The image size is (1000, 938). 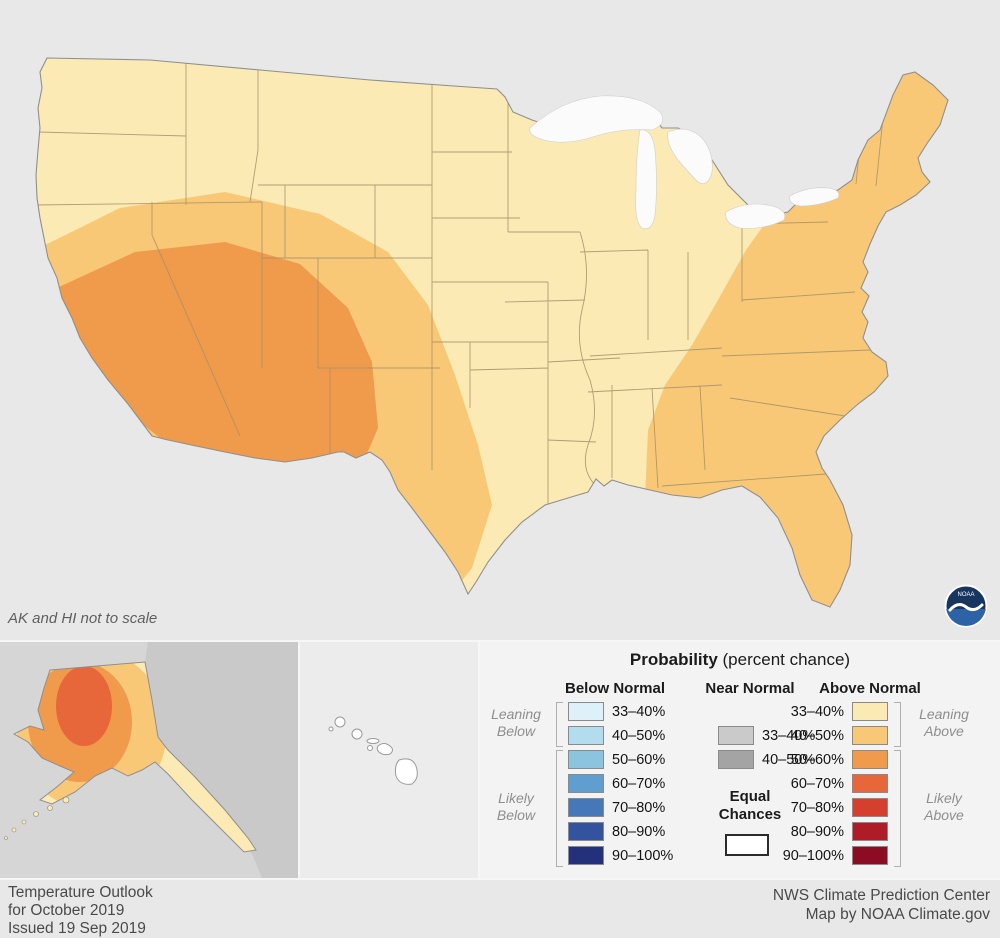 What do you see at coordinates (639, 831) in the screenshot?
I see `below-range-label: 80–90%` at bounding box center [639, 831].